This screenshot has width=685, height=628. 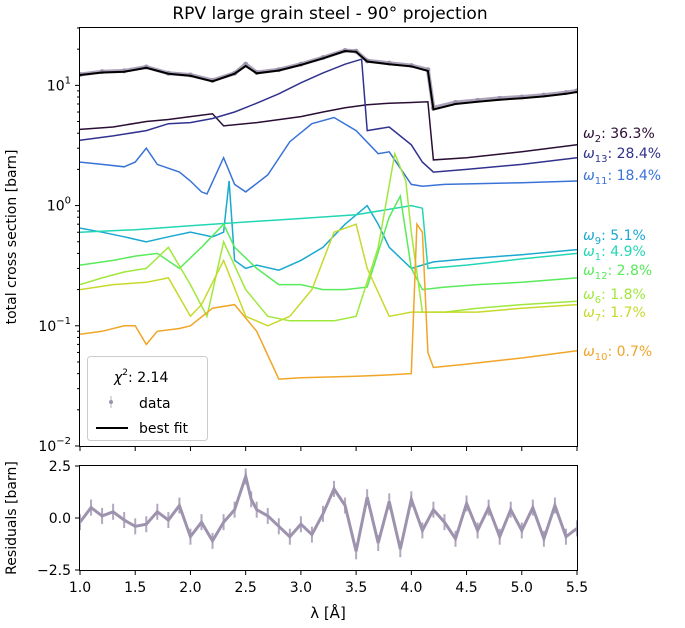 I want to click on legend-chi-square: χ2: 2.14, so click(x=140, y=377).